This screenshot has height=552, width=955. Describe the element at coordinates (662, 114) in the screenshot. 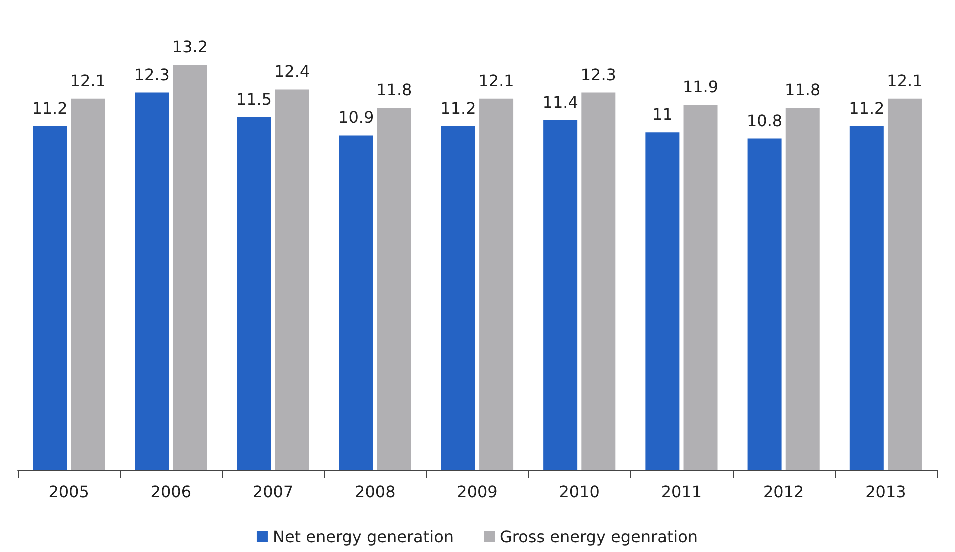

I see `data-label: 11` at that location.